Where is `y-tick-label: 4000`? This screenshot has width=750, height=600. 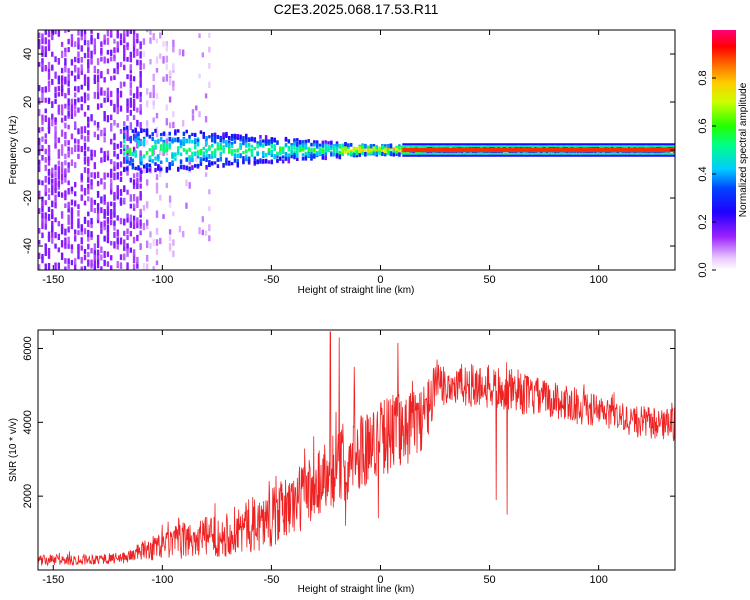
y-tick-label: 4000 is located at coordinates (28, 422).